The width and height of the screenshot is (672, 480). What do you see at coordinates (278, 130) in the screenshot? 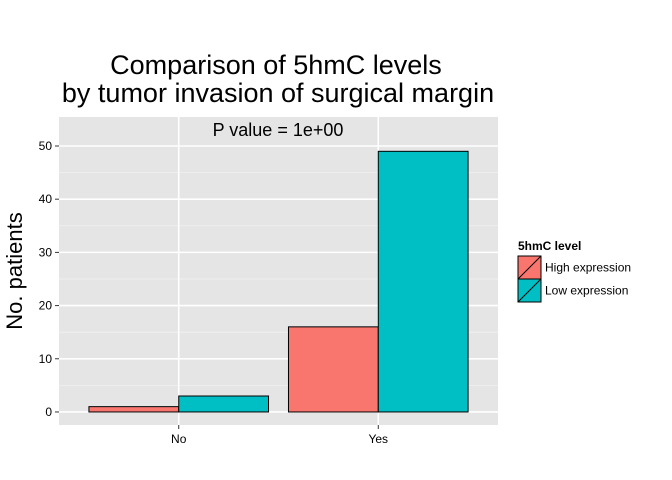
I see `p-value-annotation: P value = 1e+00` at bounding box center [278, 130].